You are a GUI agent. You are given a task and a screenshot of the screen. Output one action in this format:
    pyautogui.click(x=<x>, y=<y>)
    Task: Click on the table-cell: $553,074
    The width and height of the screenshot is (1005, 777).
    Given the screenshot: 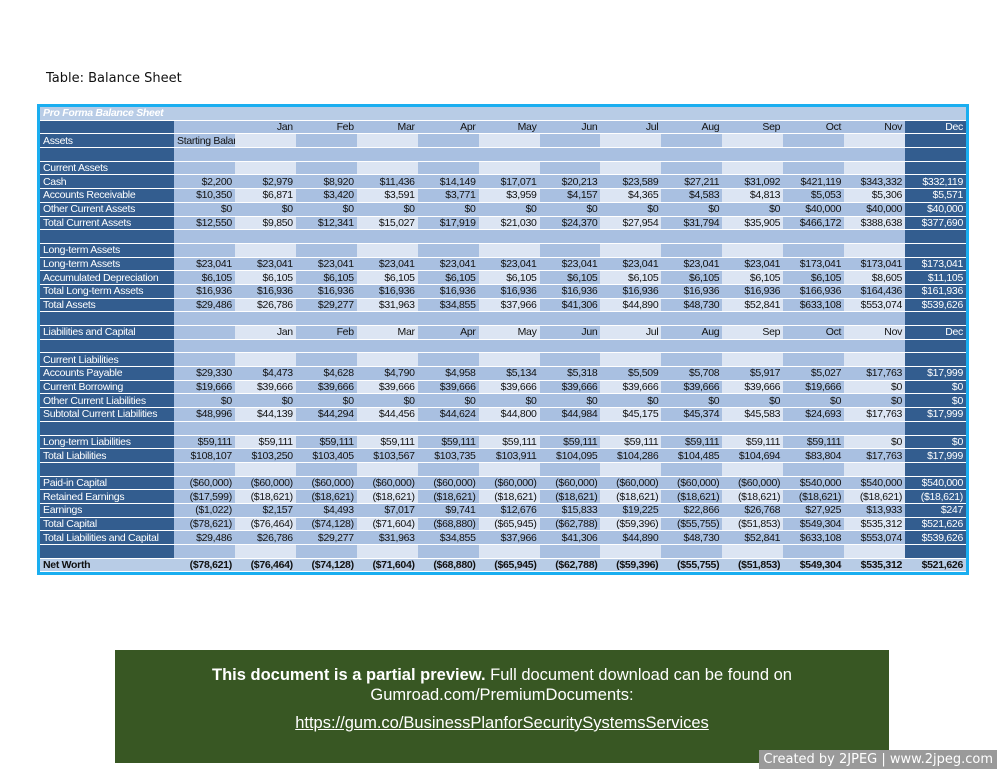 What is the action you would take?
    pyautogui.click(x=875, y=305)
    